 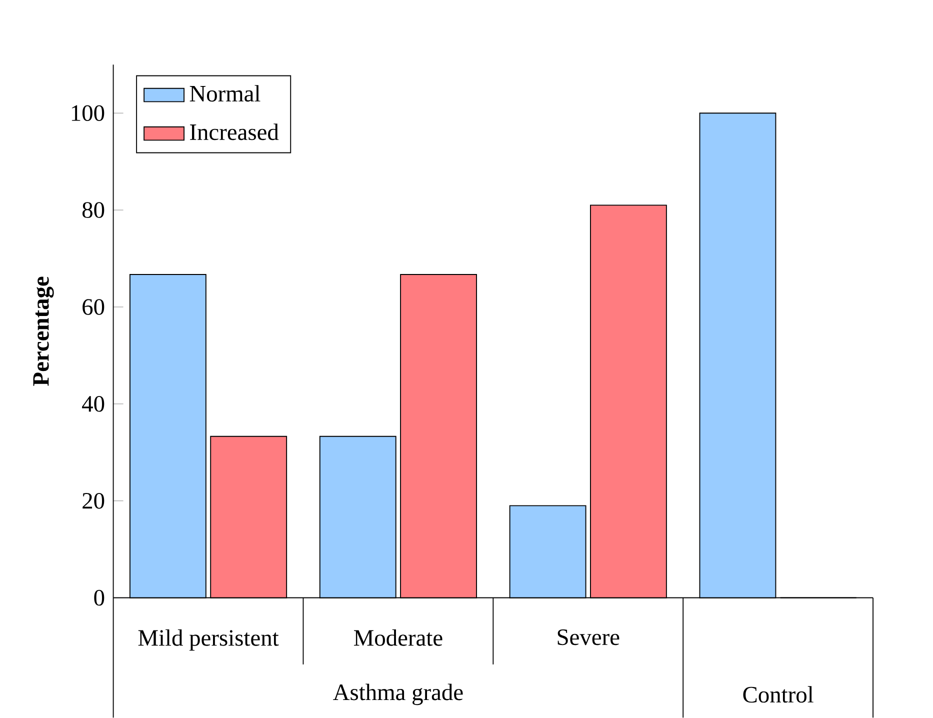 I want to click on x-tick-label: Severe, so click(x=589, y=638).